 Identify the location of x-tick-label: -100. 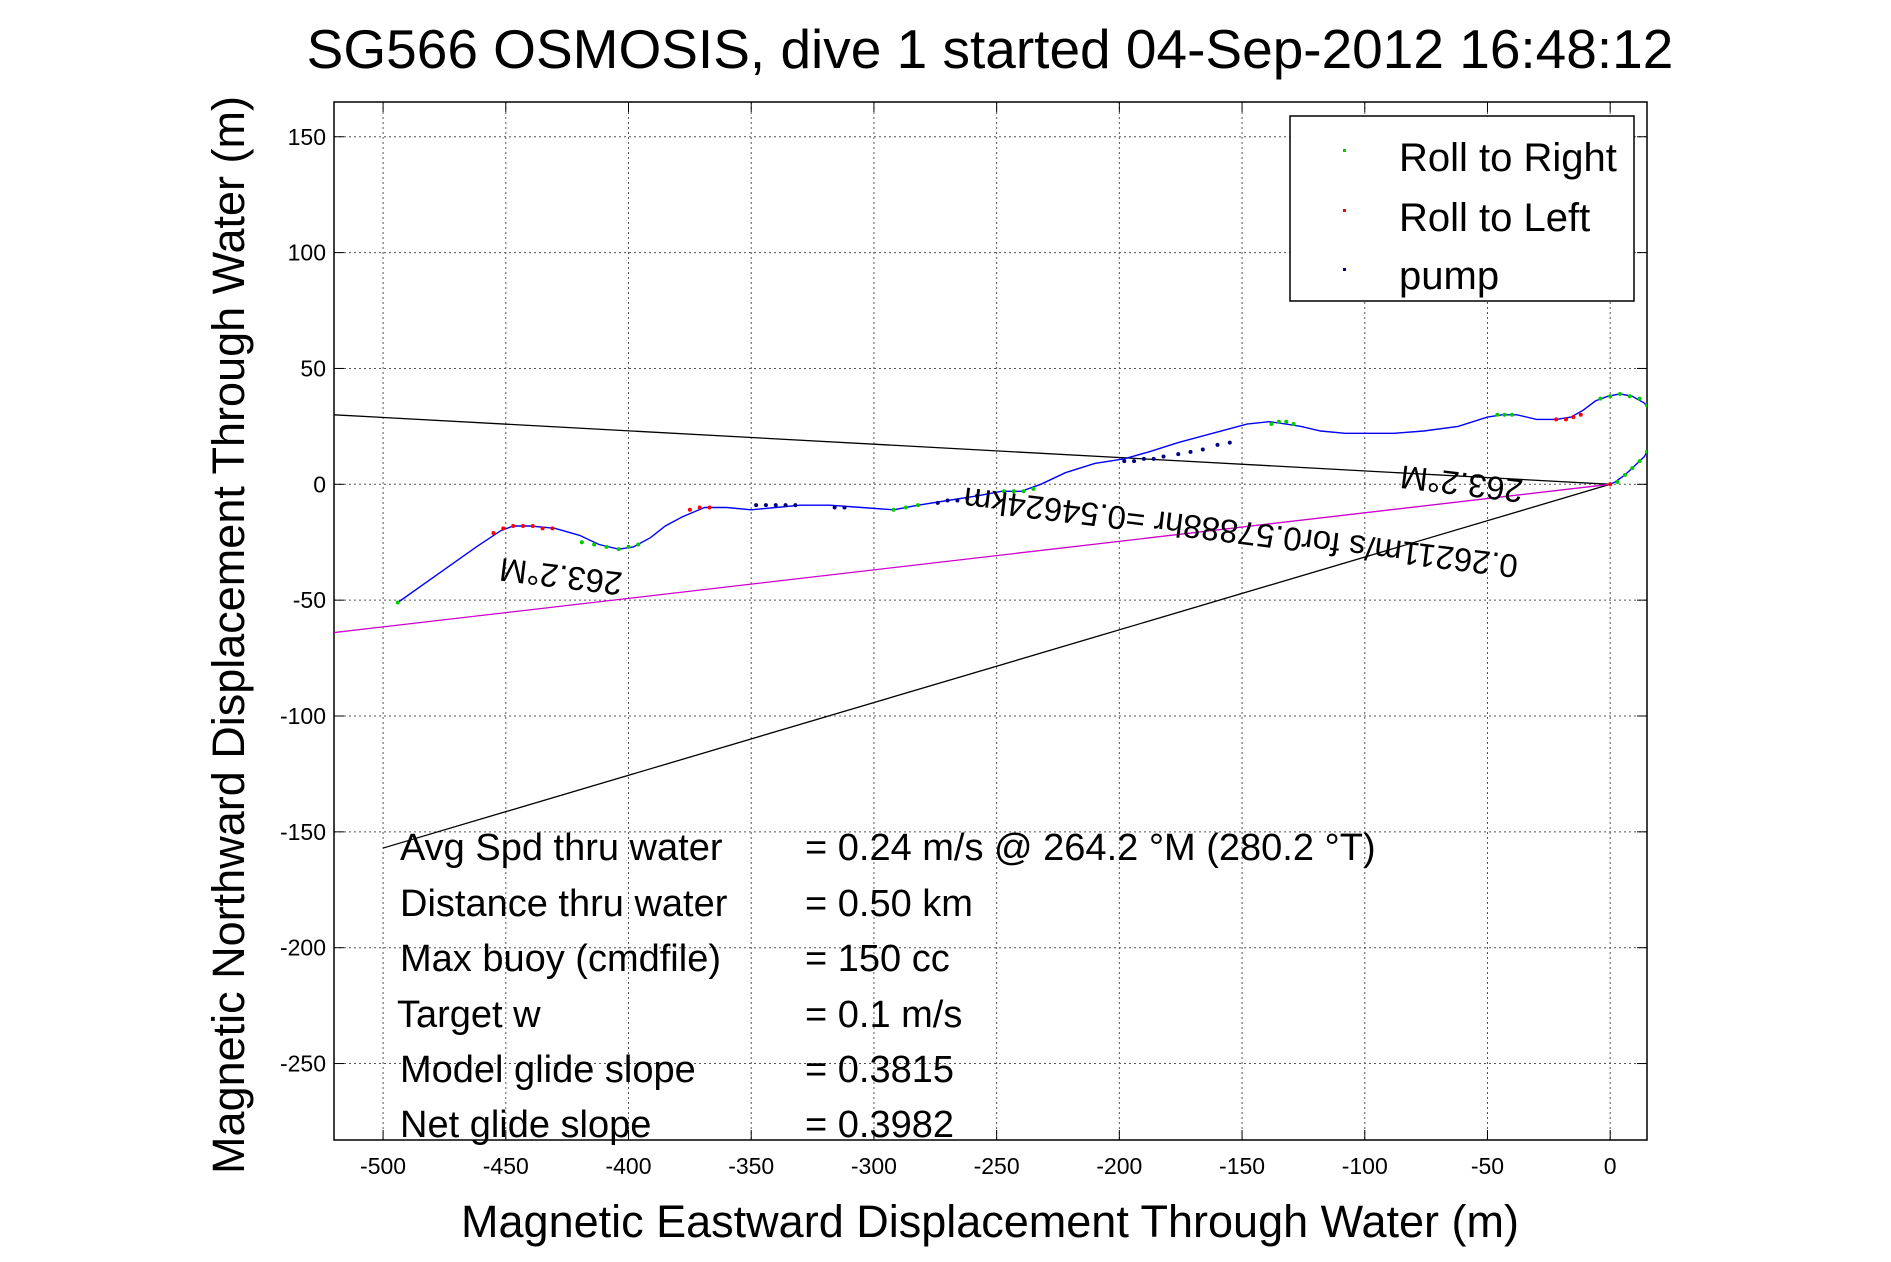
(1365, 1166).